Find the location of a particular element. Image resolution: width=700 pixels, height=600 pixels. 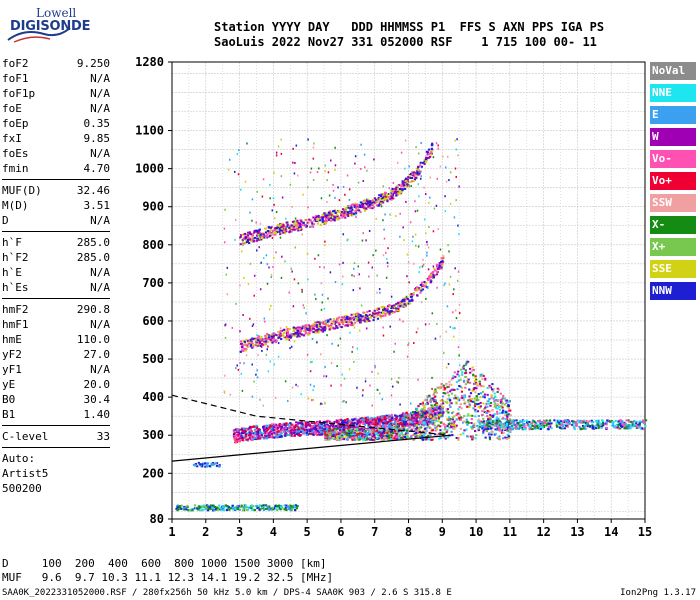

param-name: h`E is located at coordinates (12, 272).